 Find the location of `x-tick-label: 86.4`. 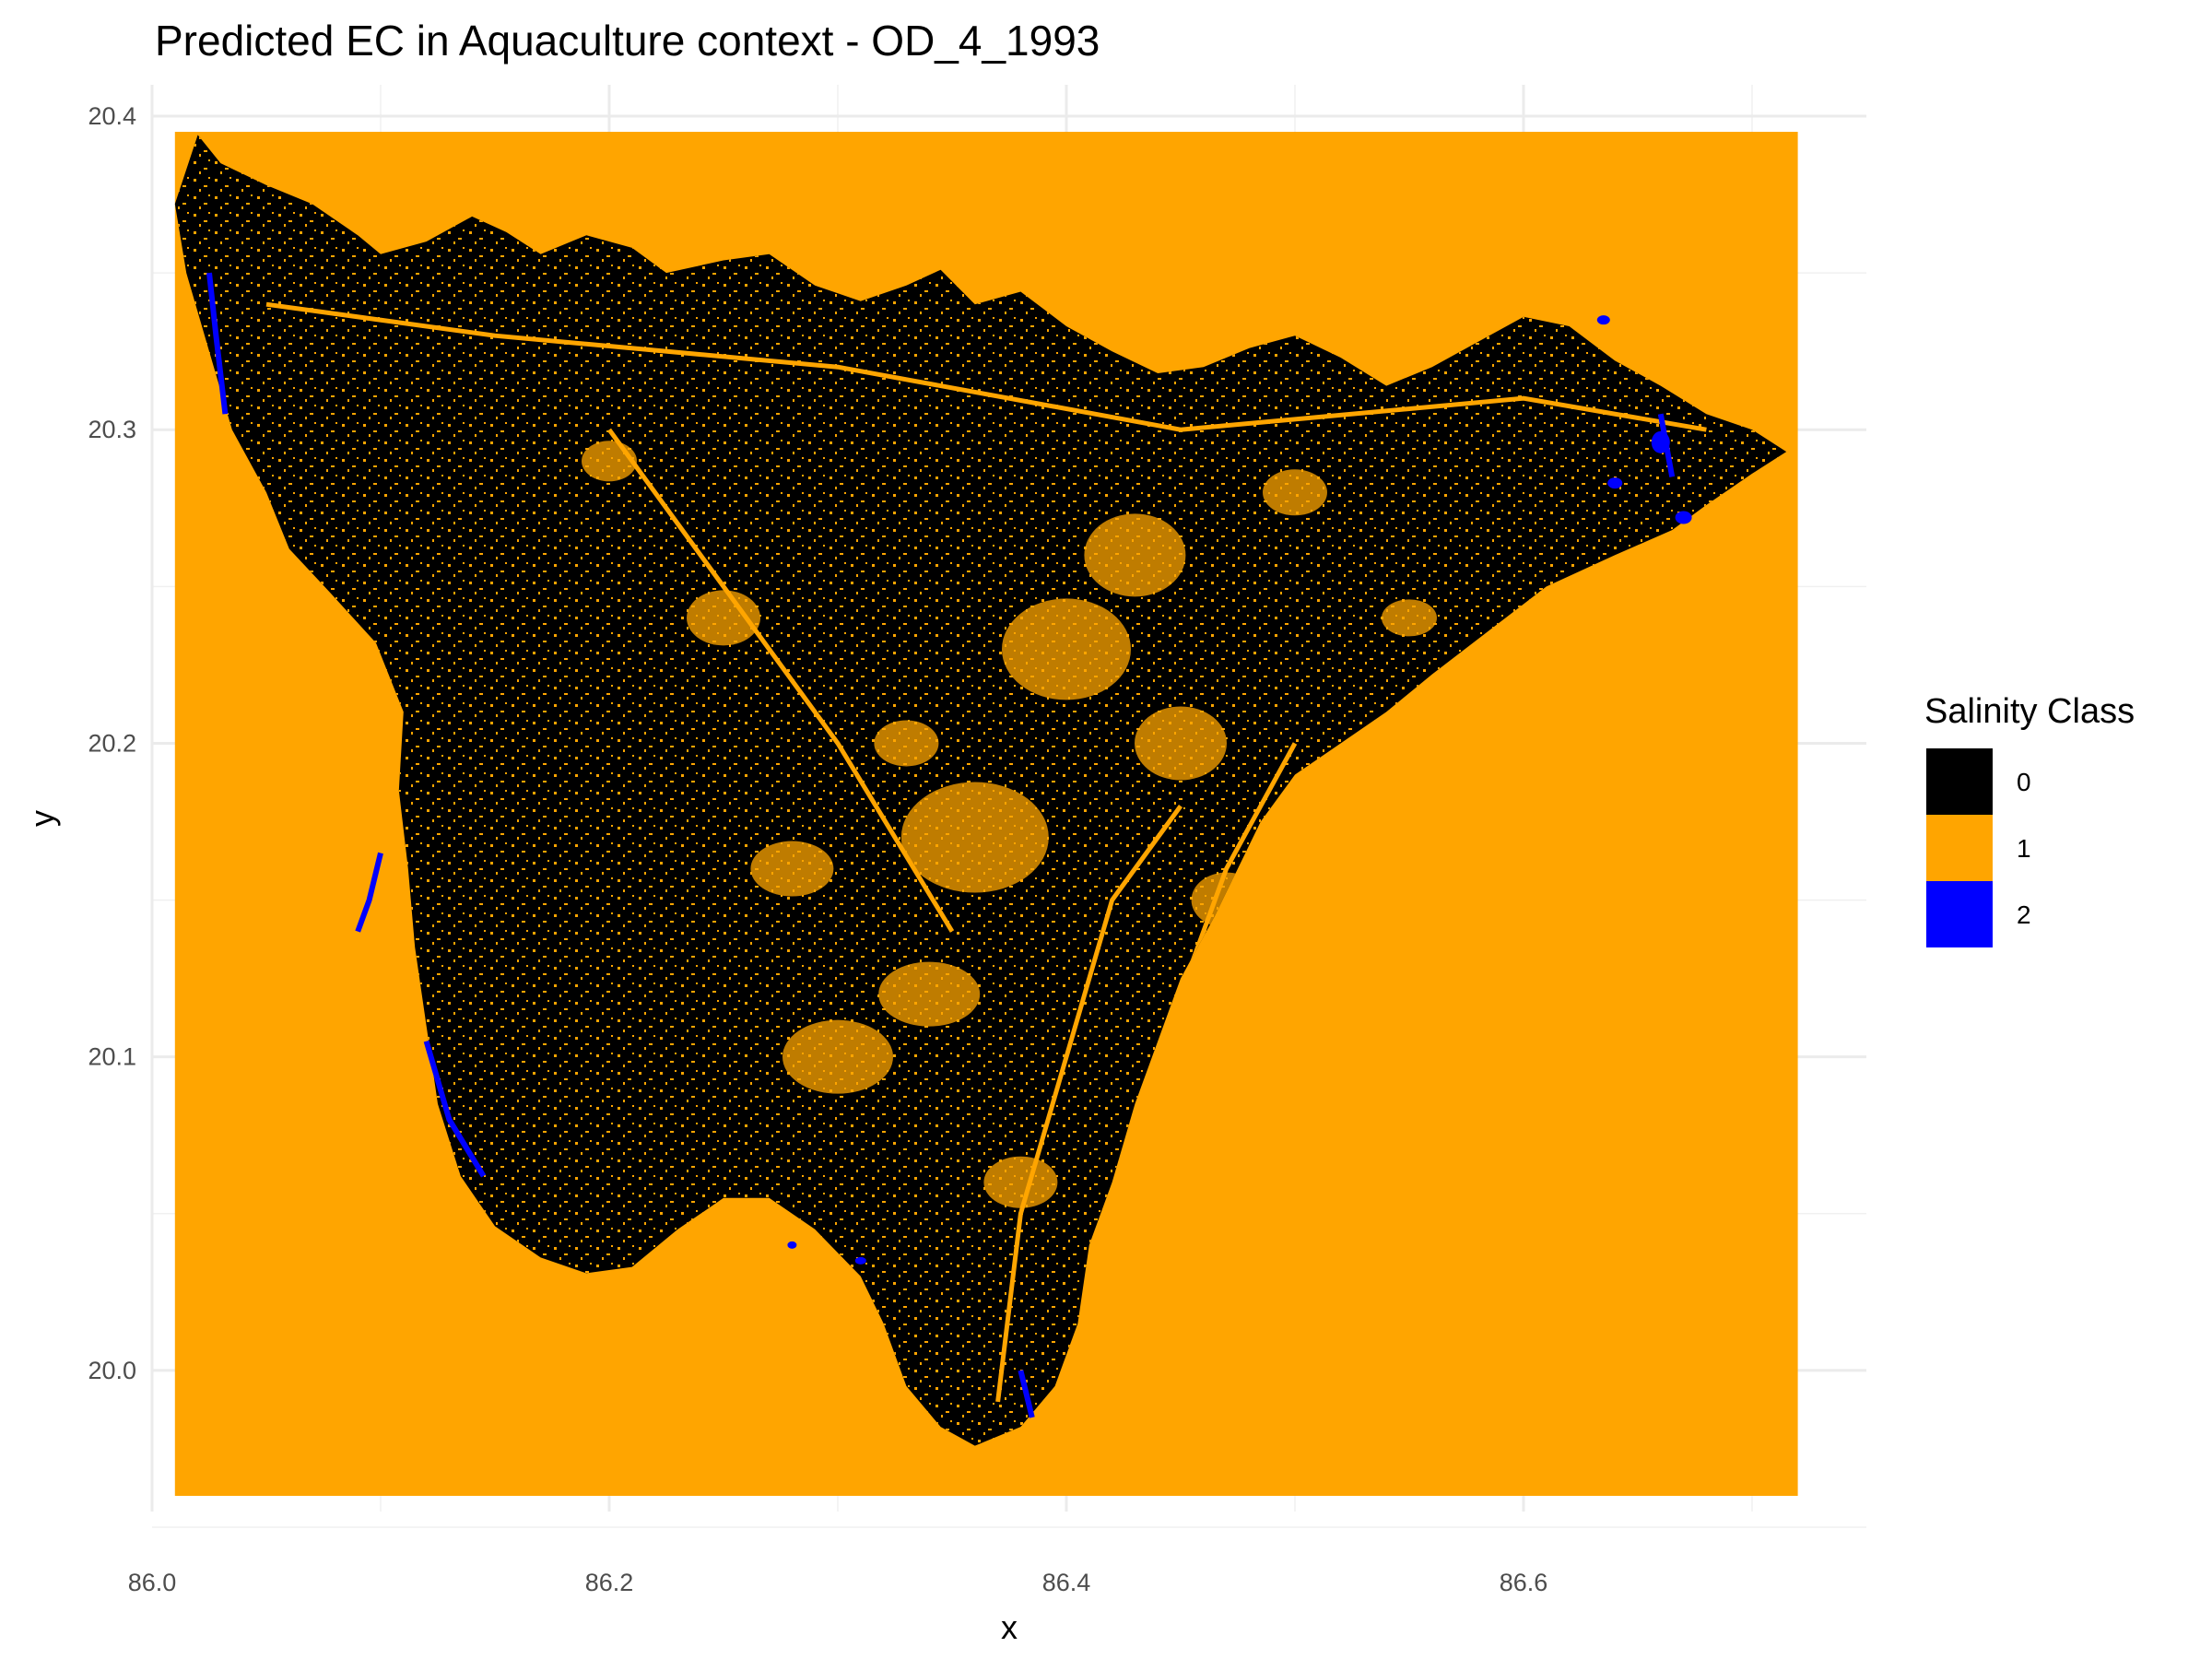

x-tick-label: 86.4 is located at coordinates (1066, 1582).